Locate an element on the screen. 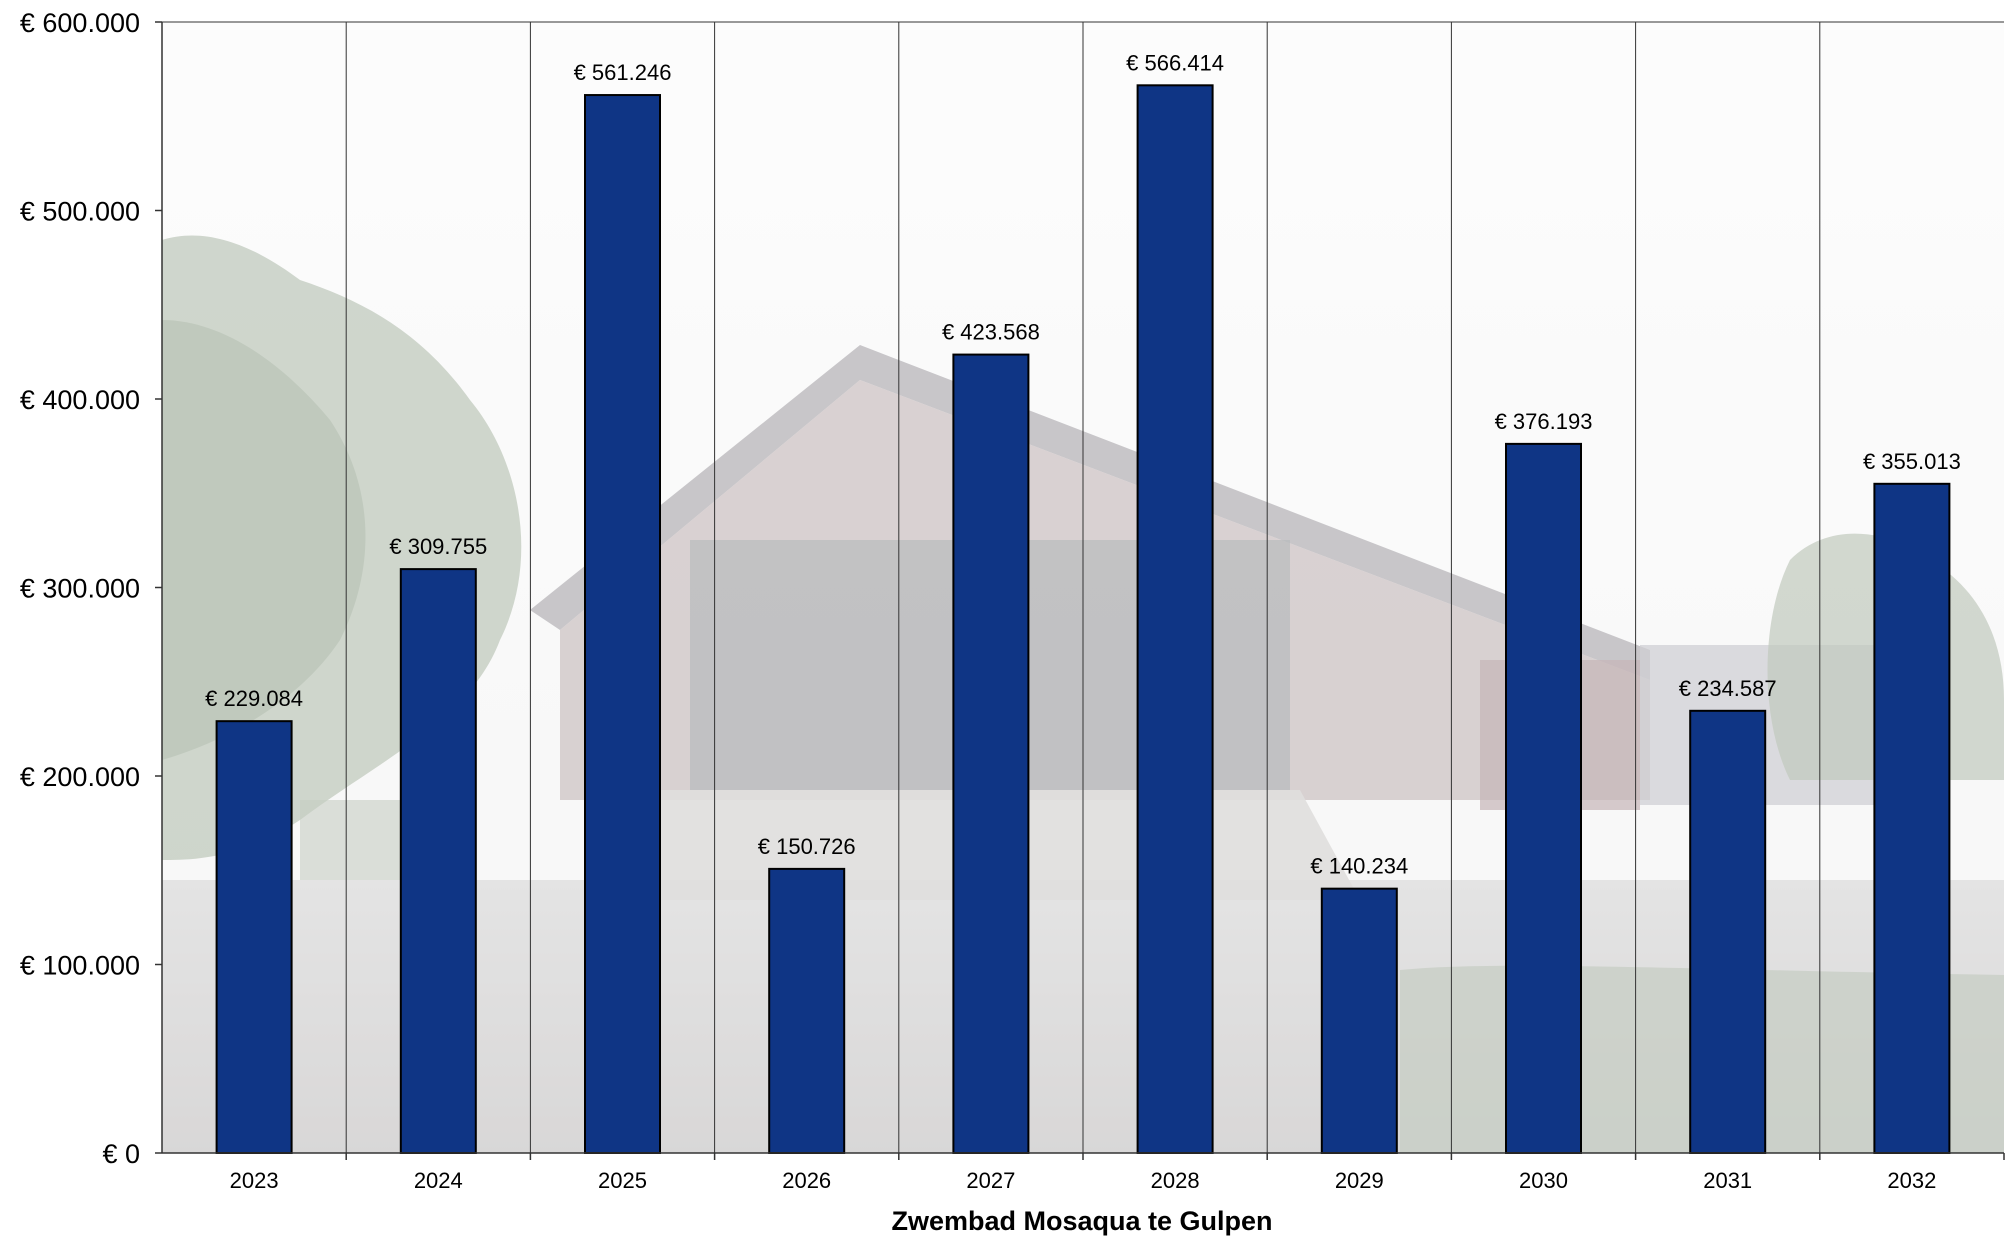 The width and height of the screenshot is (2008, 1238). data-label-2024: € 309.755 is located at coordinates (438, 546).